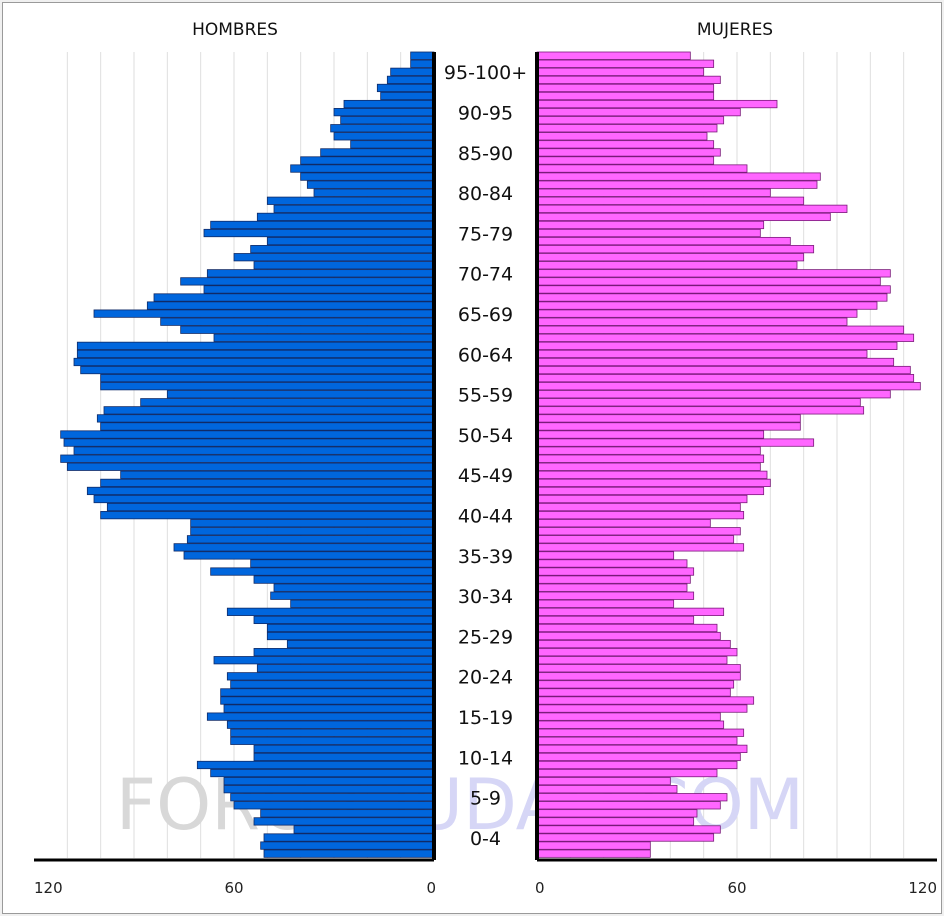  Describe the element at coordinates (48, 888) in the screenshot. I see `tick-label-hombres-120: 120` at that location.